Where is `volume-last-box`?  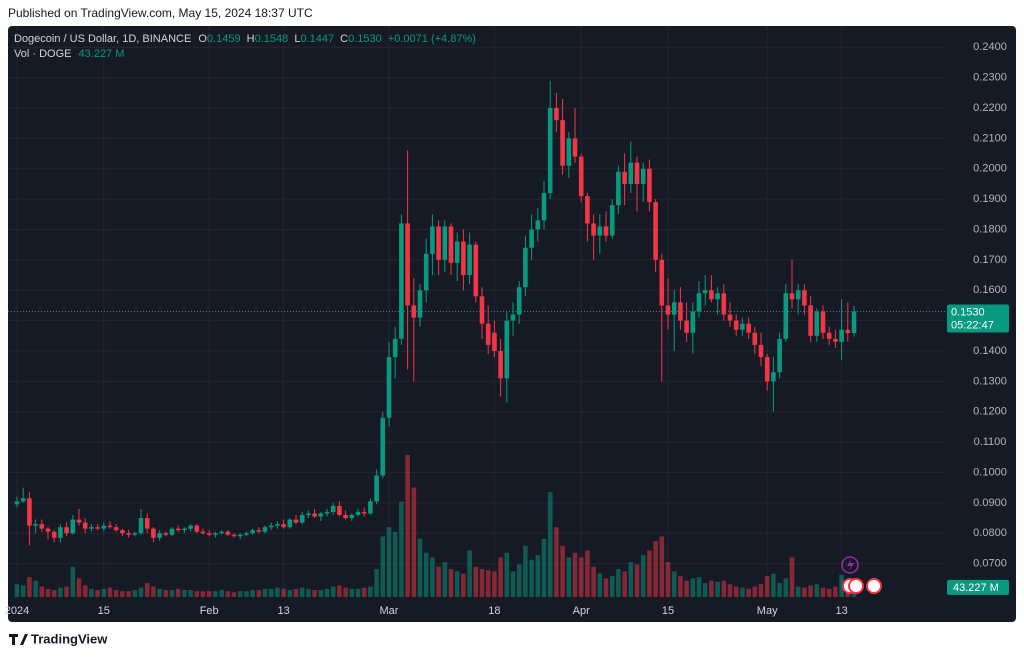 volume-last-box is located at coordinates (978, 587).